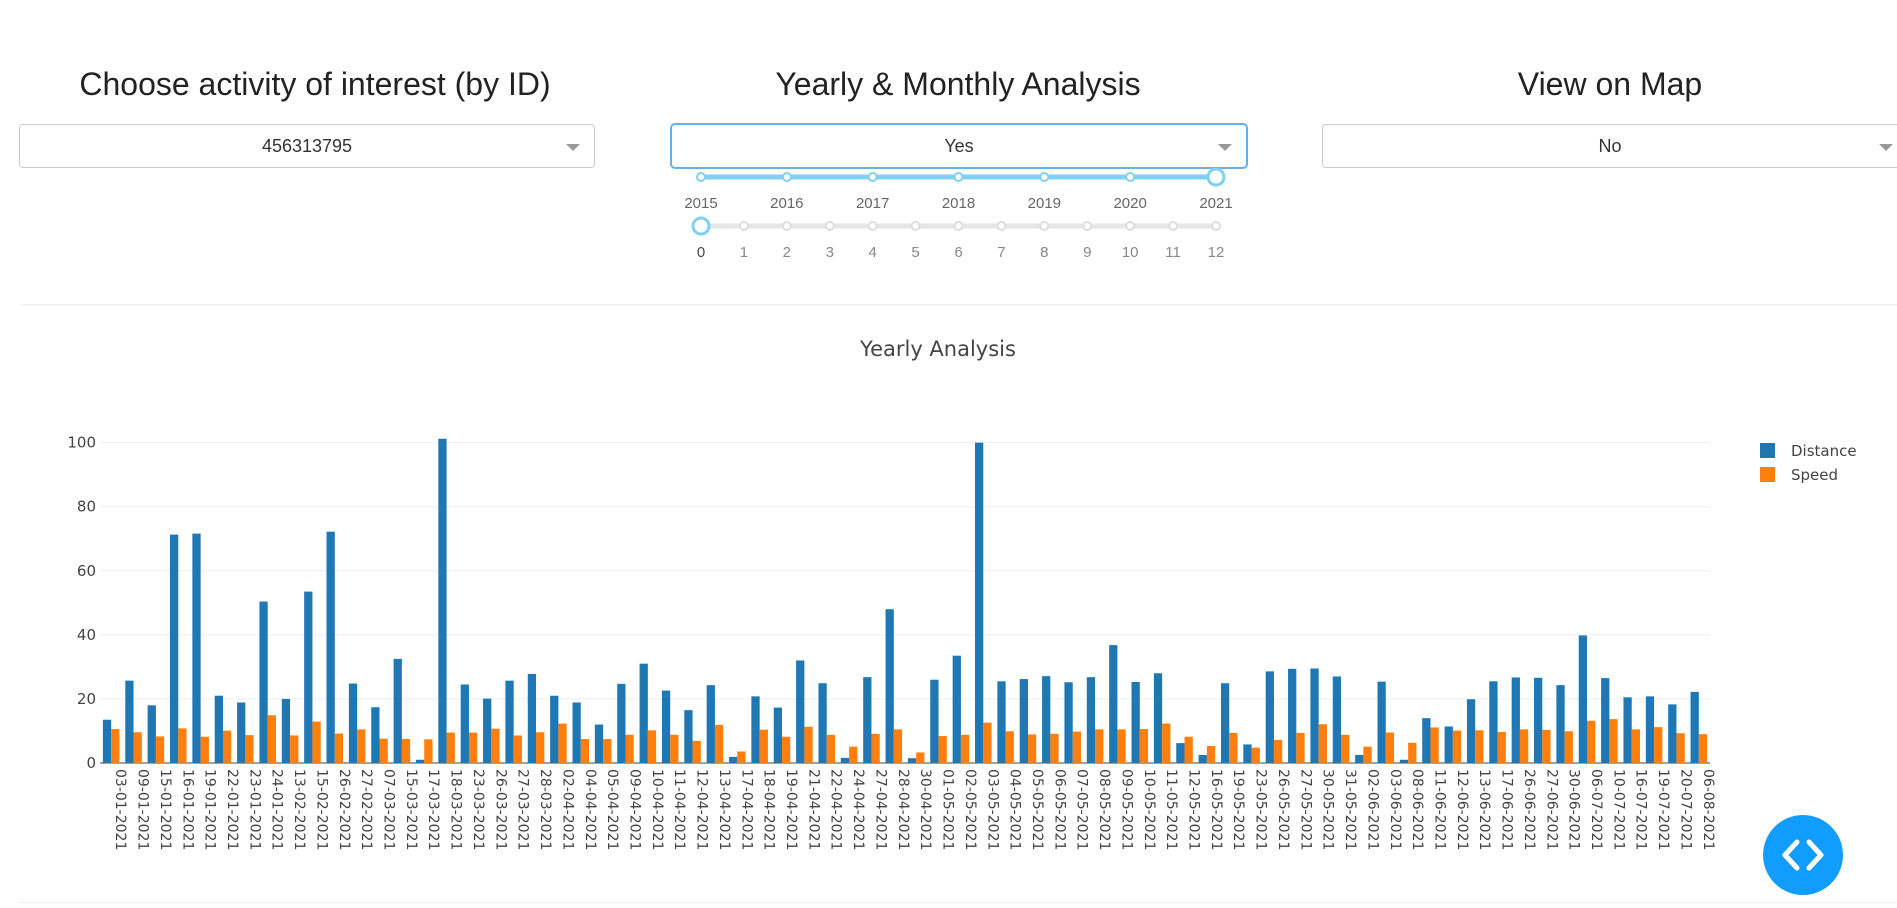  I want to click on month-slider-handle, so click(701, 226).